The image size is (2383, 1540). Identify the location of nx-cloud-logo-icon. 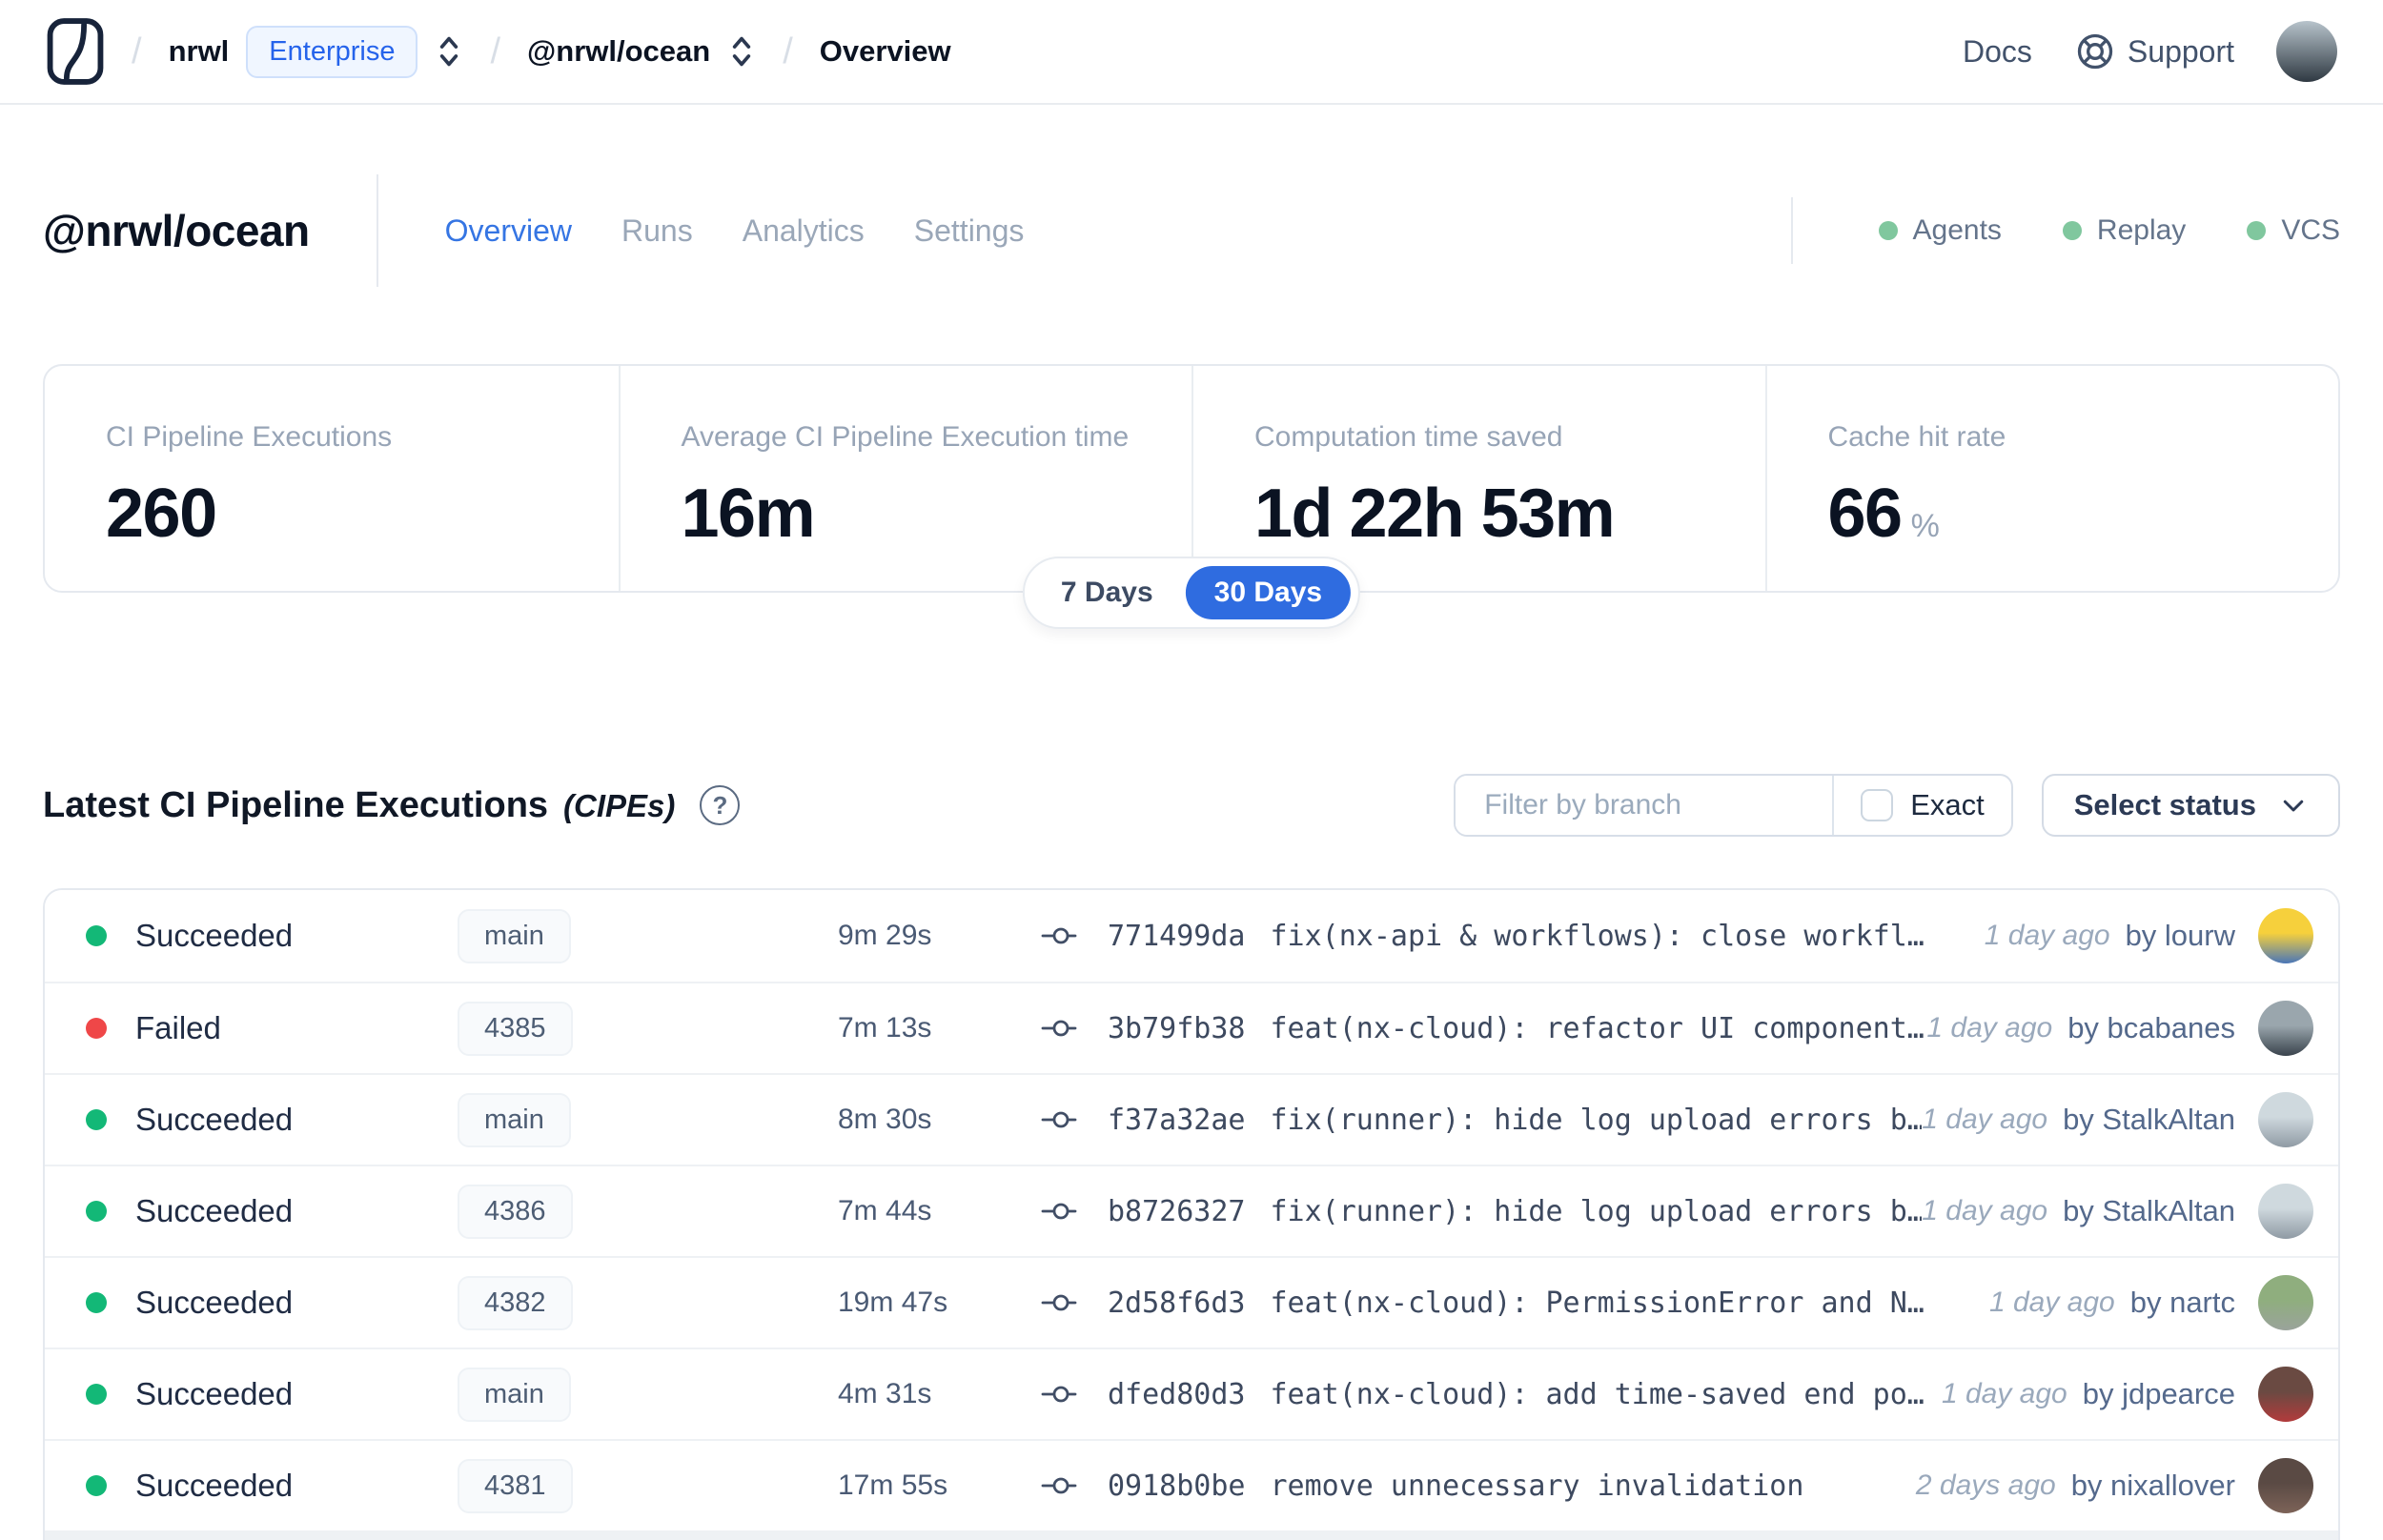
(75, 51).